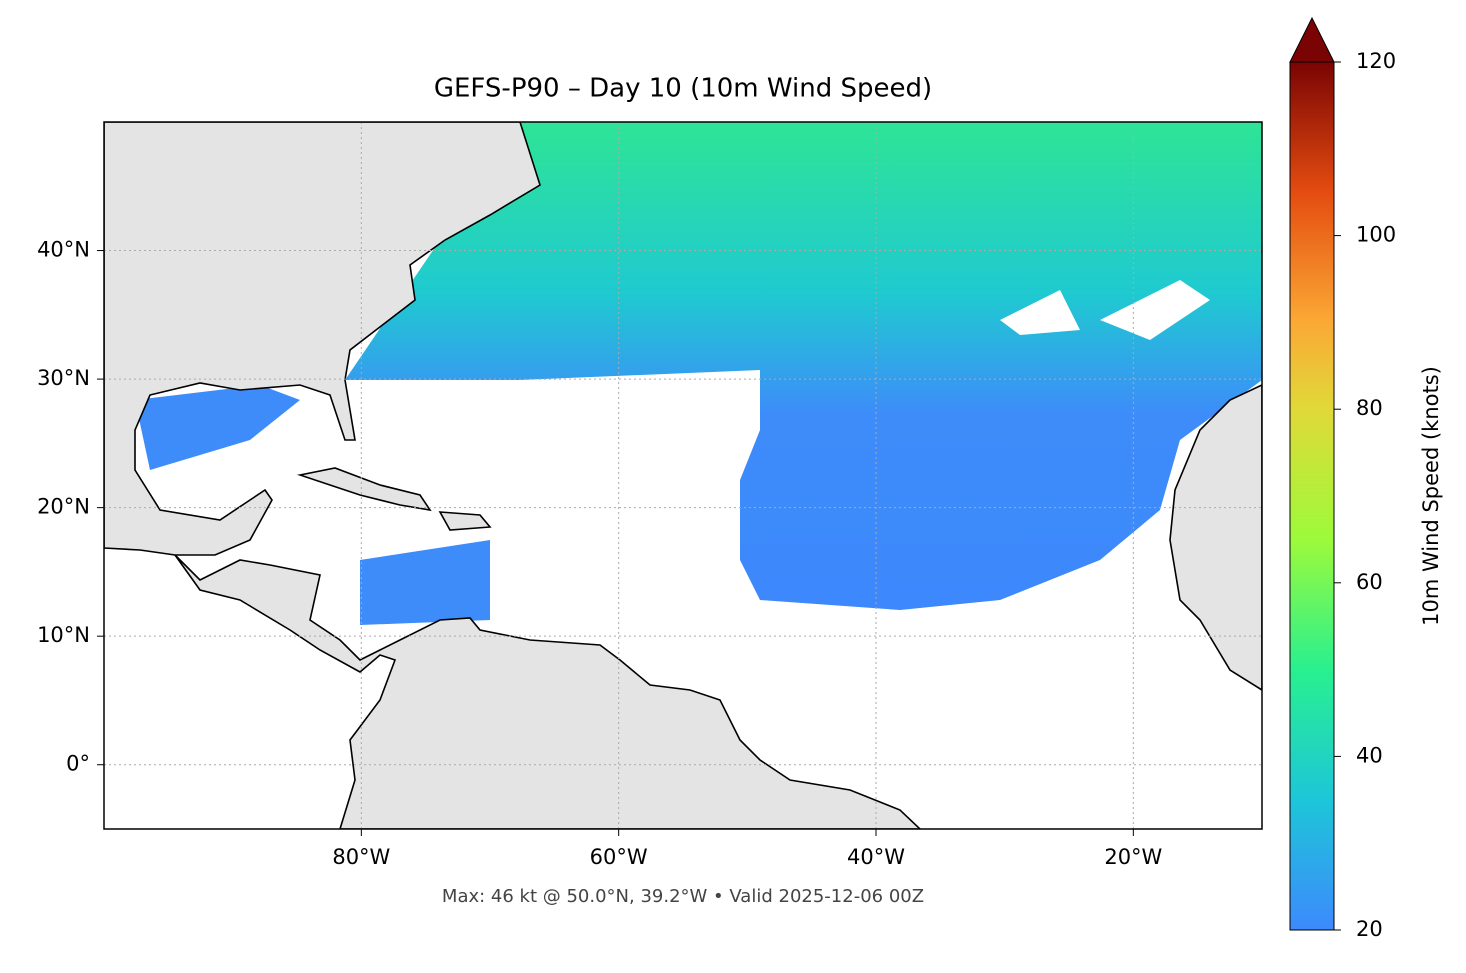  I want to click on colorbar-tick-label: 20, so click(1369, 929).